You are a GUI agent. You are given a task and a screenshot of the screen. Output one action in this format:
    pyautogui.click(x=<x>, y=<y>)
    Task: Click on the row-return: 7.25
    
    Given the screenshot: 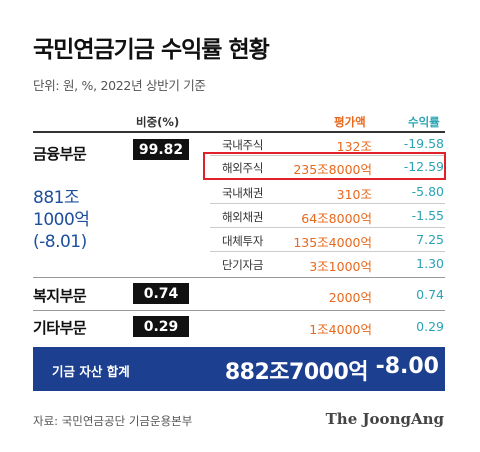 What is the action you would take?
    pyautogui.click(x=430, y=239)
    